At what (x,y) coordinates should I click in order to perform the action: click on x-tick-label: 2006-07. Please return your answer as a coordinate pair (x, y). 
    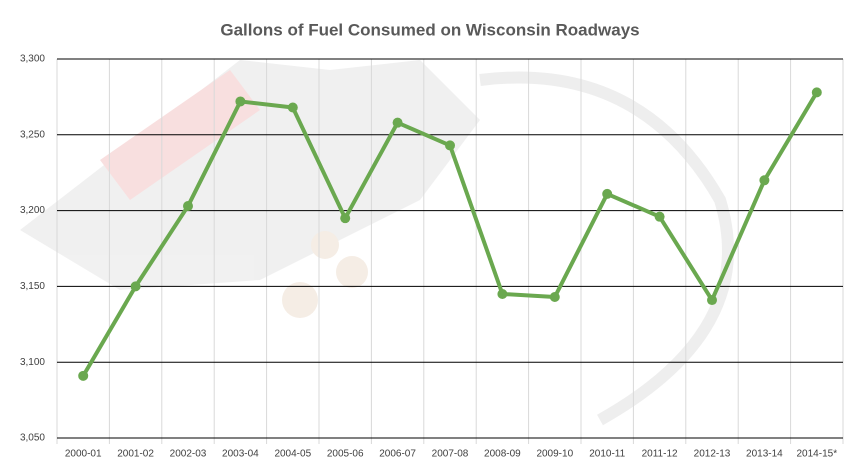
    Looking at the image, I should click on (397, 454).